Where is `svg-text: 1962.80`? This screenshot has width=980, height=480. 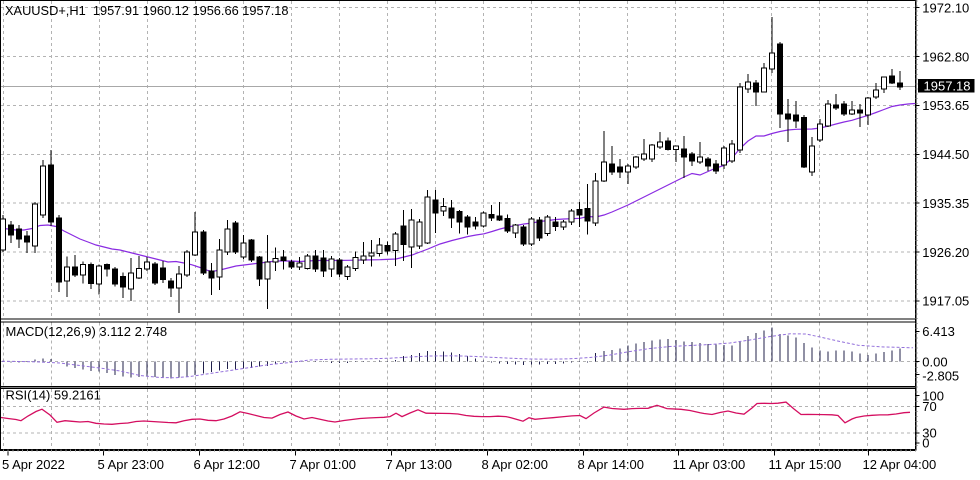
svg-text: 1962.80 is located at coordinates (945, 56).